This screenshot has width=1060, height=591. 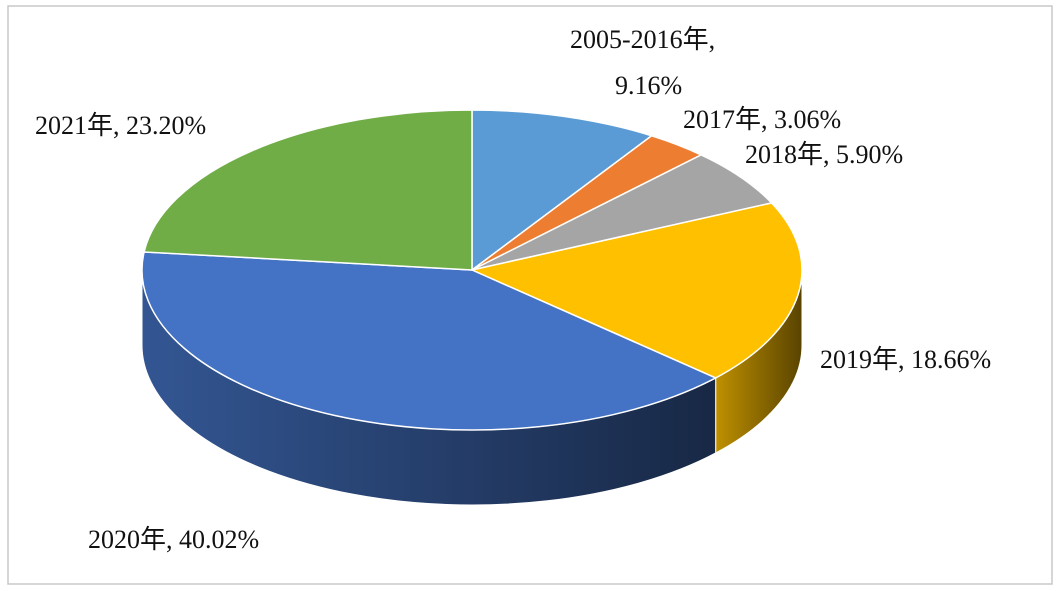 What do you see at coordinates (646, 62) in the screenshot?
I see `data-label: 2005-2016年, 9.16%` at bounding box center [646, 62].